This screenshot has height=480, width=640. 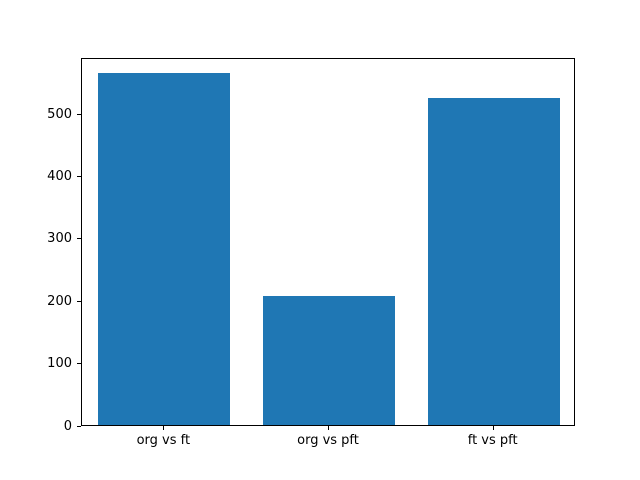 What do you see at coordinates (59, 239) in the screenshot?
I see `y-tick-label: 300` at bounding box center [59, 239].